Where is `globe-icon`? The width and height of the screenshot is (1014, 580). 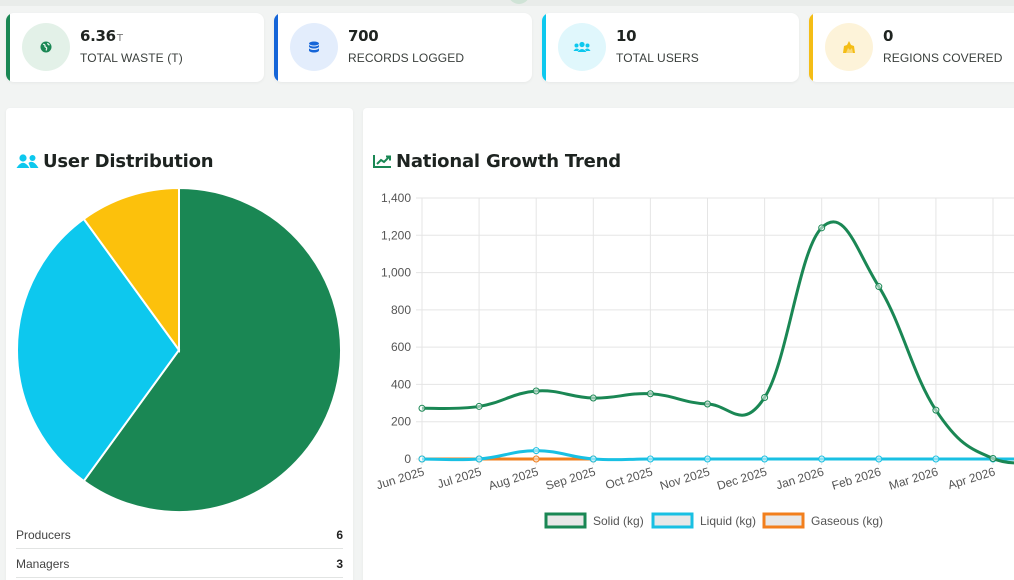 globe-icon is located at coordinates (46, 47).